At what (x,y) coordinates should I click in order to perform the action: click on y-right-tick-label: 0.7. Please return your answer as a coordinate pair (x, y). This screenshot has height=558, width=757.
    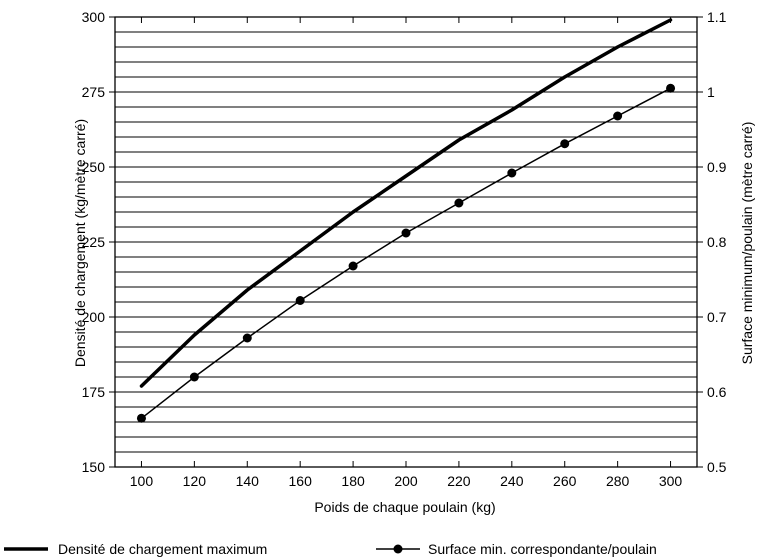
    Looking at the image, I should click on (717, 317).